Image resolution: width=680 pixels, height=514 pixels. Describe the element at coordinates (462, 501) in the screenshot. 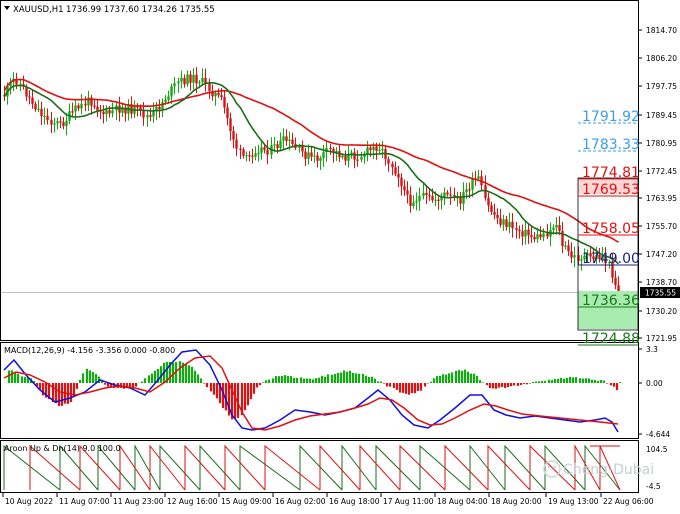

I see `time-axis-label: 18 Aug 04:00` at that location.